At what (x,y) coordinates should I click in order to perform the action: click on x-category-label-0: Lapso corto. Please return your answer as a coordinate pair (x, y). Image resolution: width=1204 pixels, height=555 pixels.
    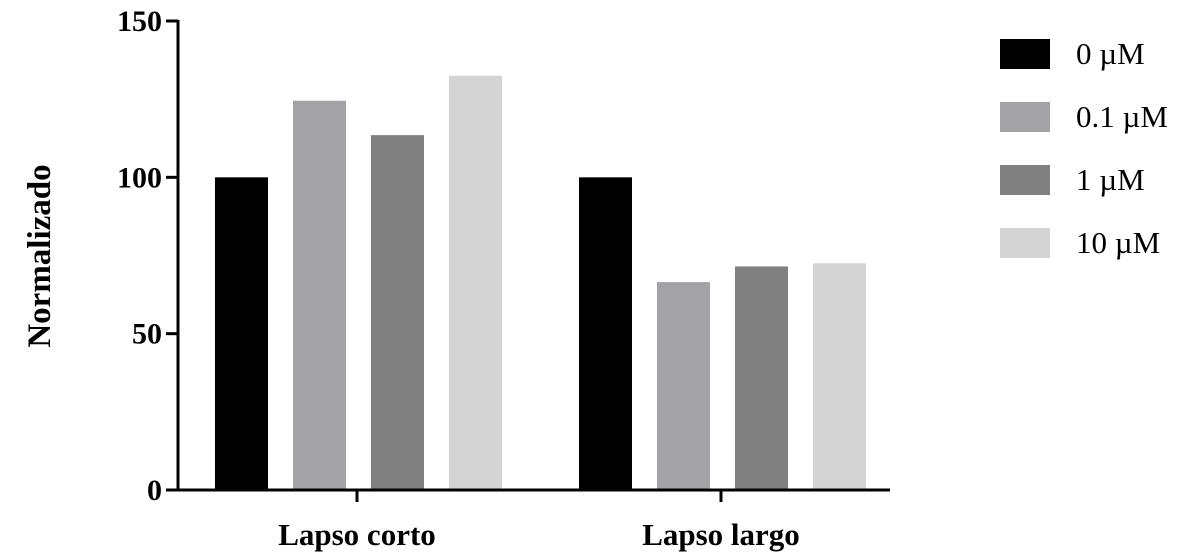
    Looking at the image, I should click on (357, 534).